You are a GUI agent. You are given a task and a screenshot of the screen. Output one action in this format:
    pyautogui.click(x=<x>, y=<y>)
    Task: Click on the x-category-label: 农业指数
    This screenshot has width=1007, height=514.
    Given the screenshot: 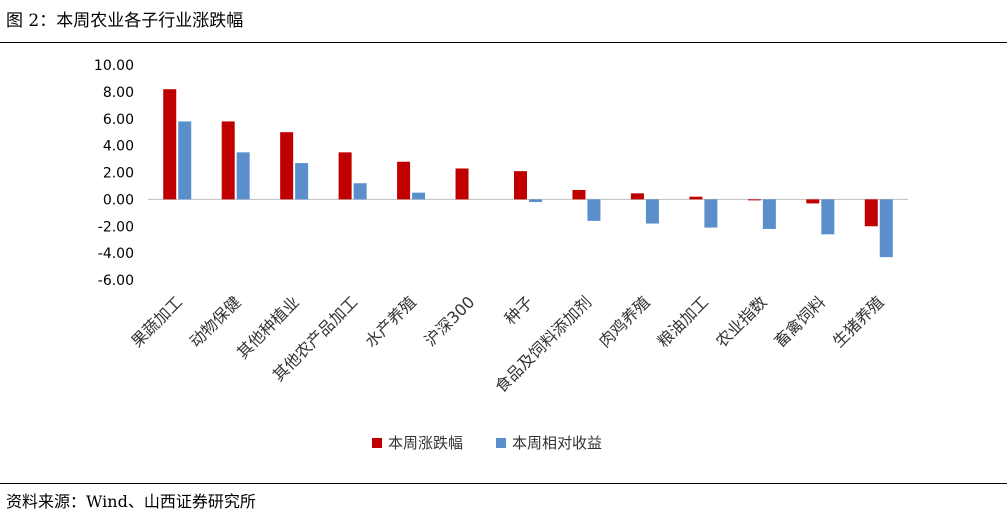 What is the action you would take?
    pyautogui.click(x=741, y=321)
    